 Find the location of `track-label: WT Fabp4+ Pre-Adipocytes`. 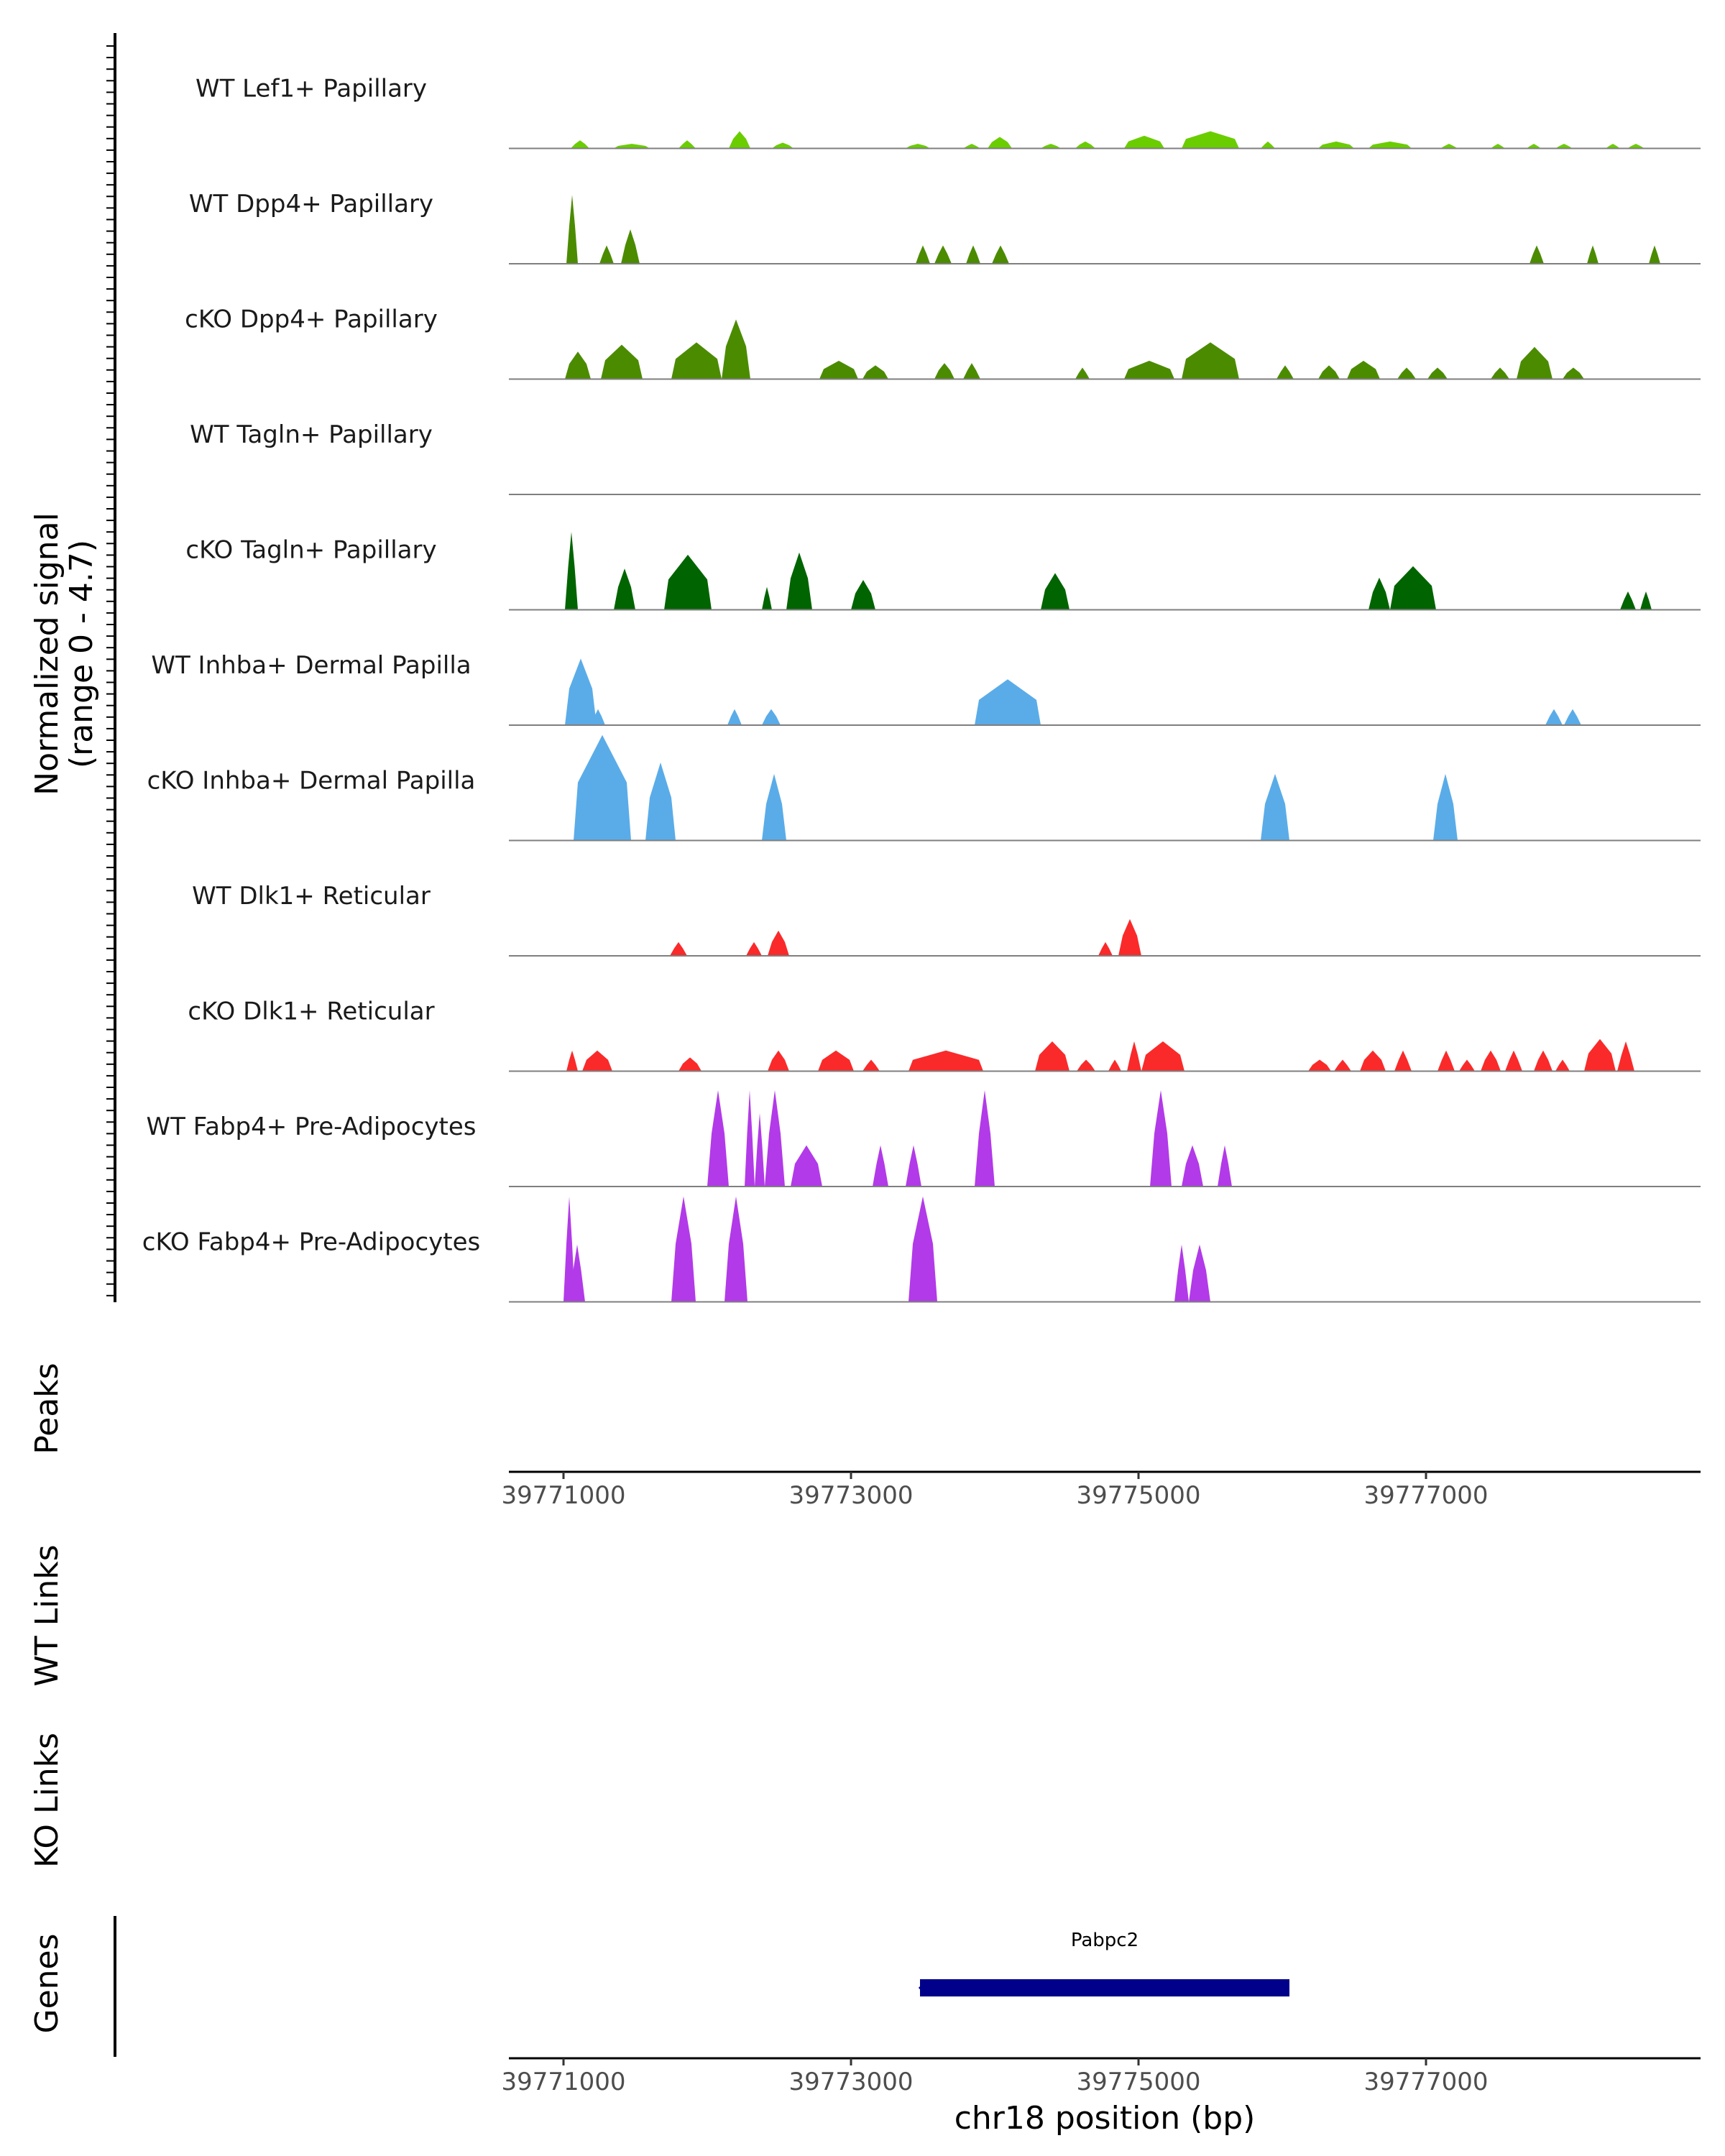

track-label: WT Fabp4+ Pre-Adipocytes is located at coordinates (312, 1126).